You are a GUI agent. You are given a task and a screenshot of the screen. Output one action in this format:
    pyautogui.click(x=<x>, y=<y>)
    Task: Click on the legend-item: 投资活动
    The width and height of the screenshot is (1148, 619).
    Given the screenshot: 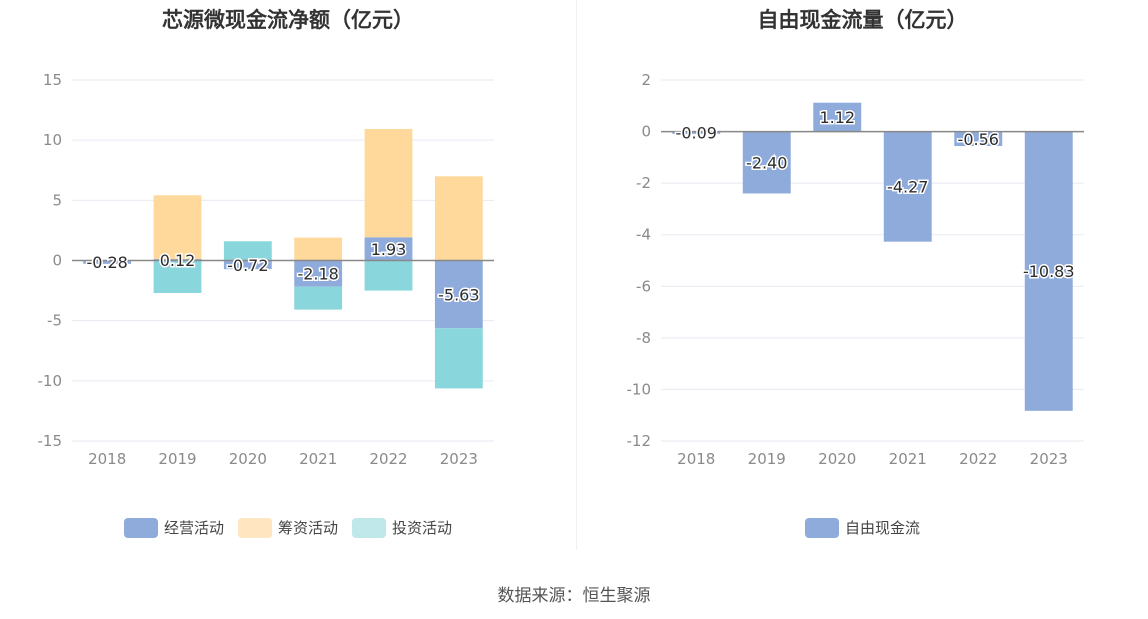 What is the action you would take?
    pyautogui.click(x=402, y=527)
    